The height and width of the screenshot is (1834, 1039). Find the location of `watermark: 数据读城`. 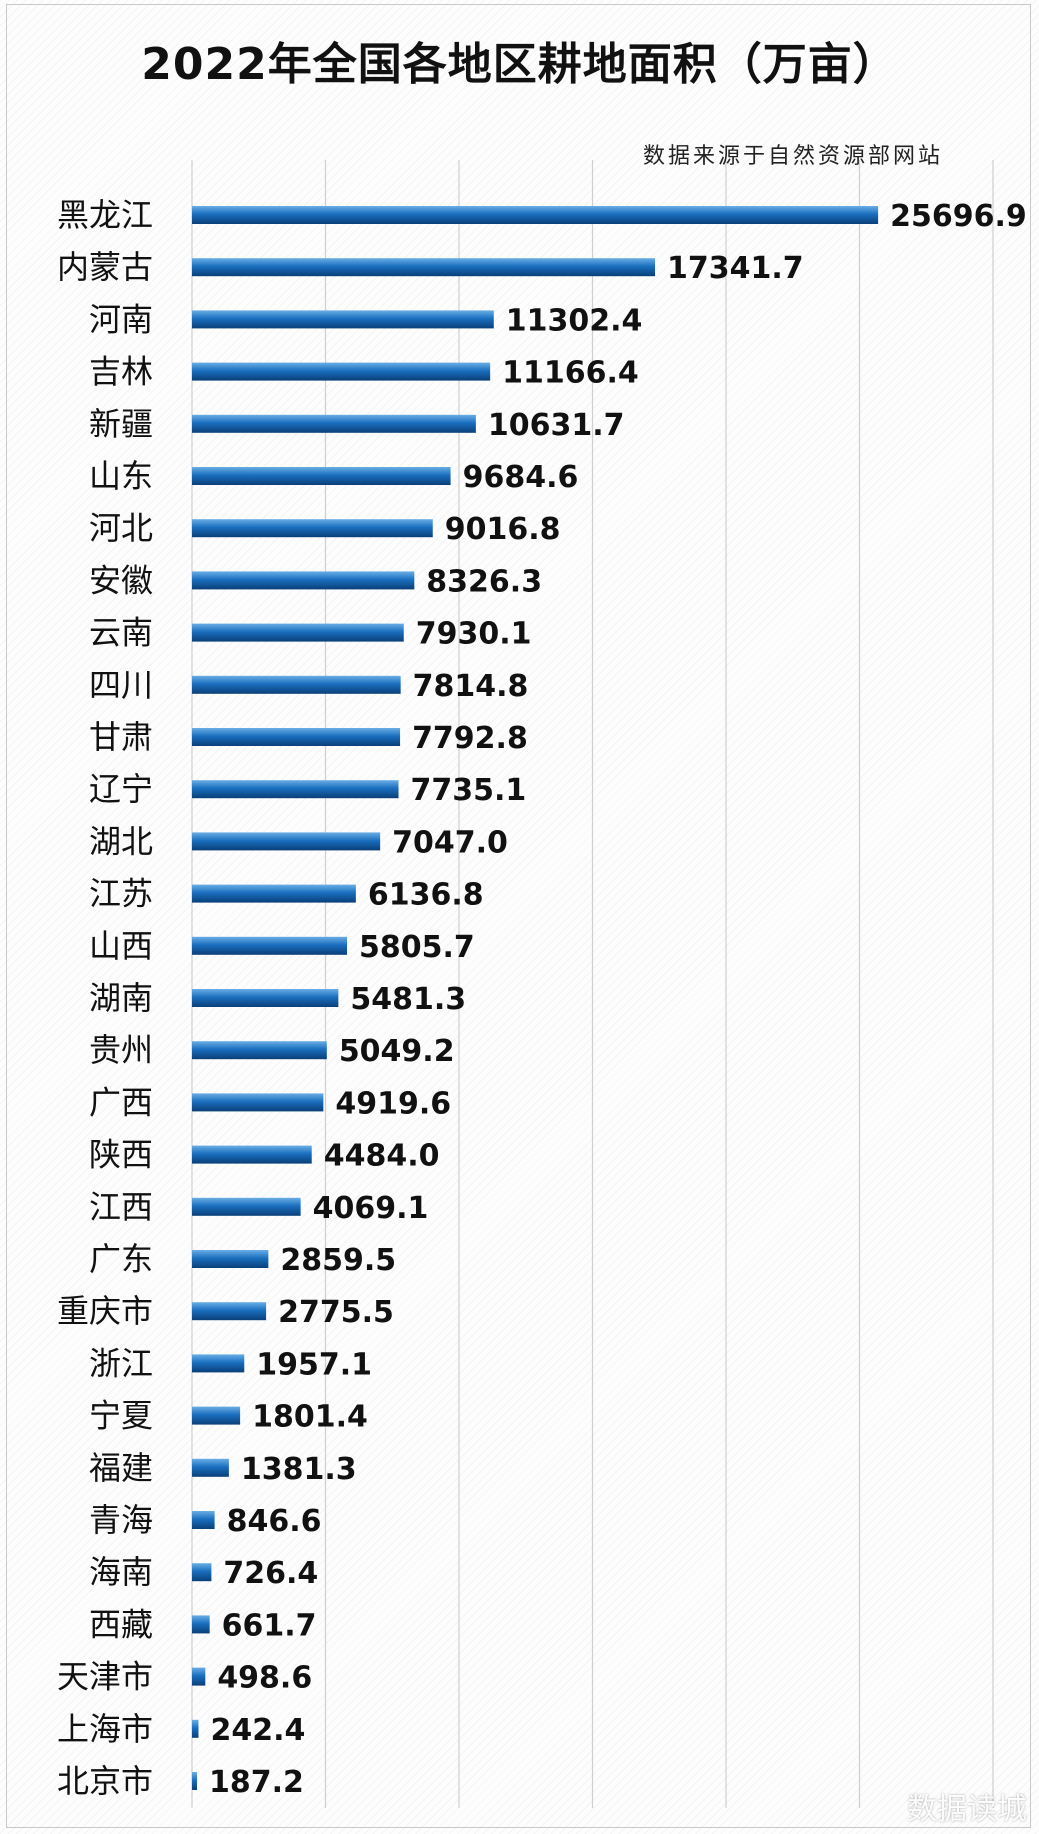

watermark: 数据读城 is located at coordinates (967, 1809).